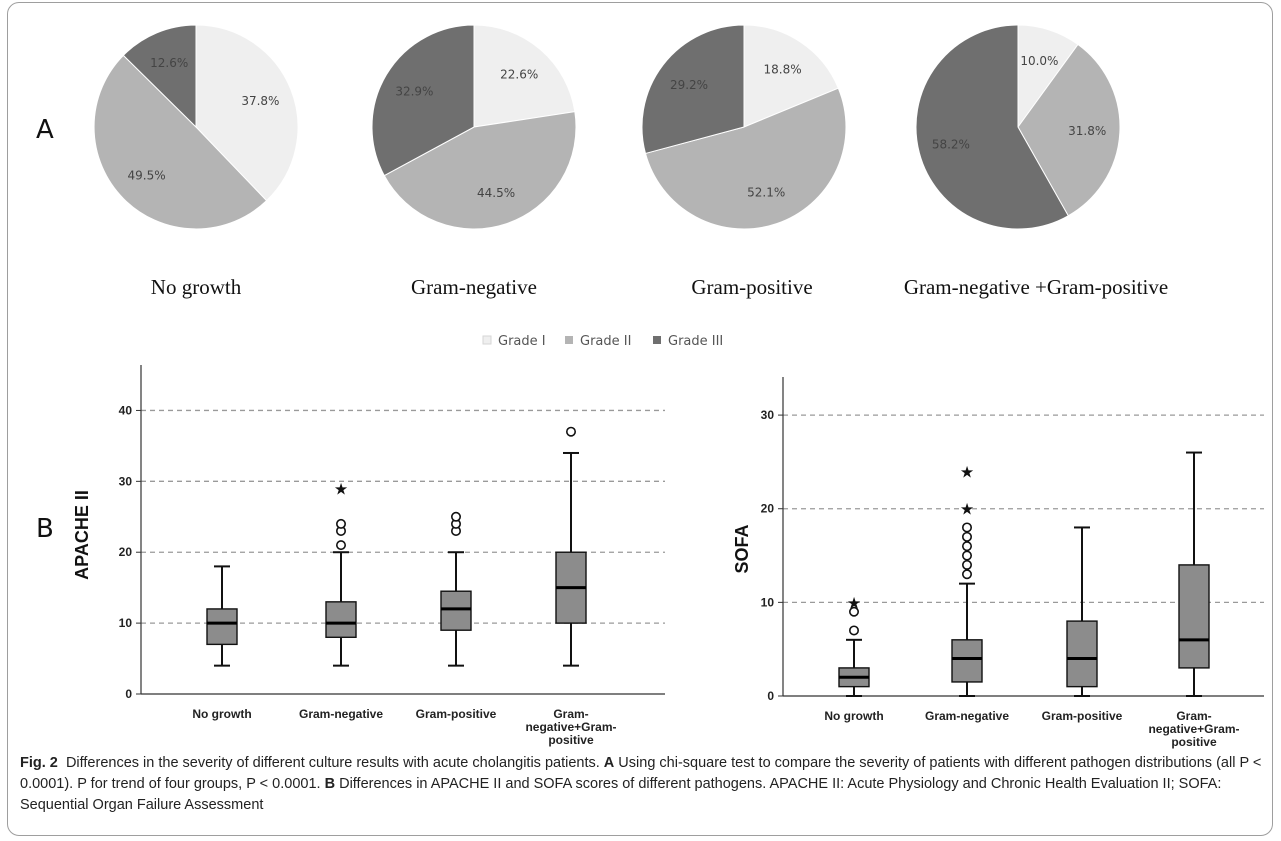 The image size is (1281, 841). What do you see at coordinates (751, 287) in the screenshot?
I see `pie-title: Gram-positive` at bounding box center [751, 287].